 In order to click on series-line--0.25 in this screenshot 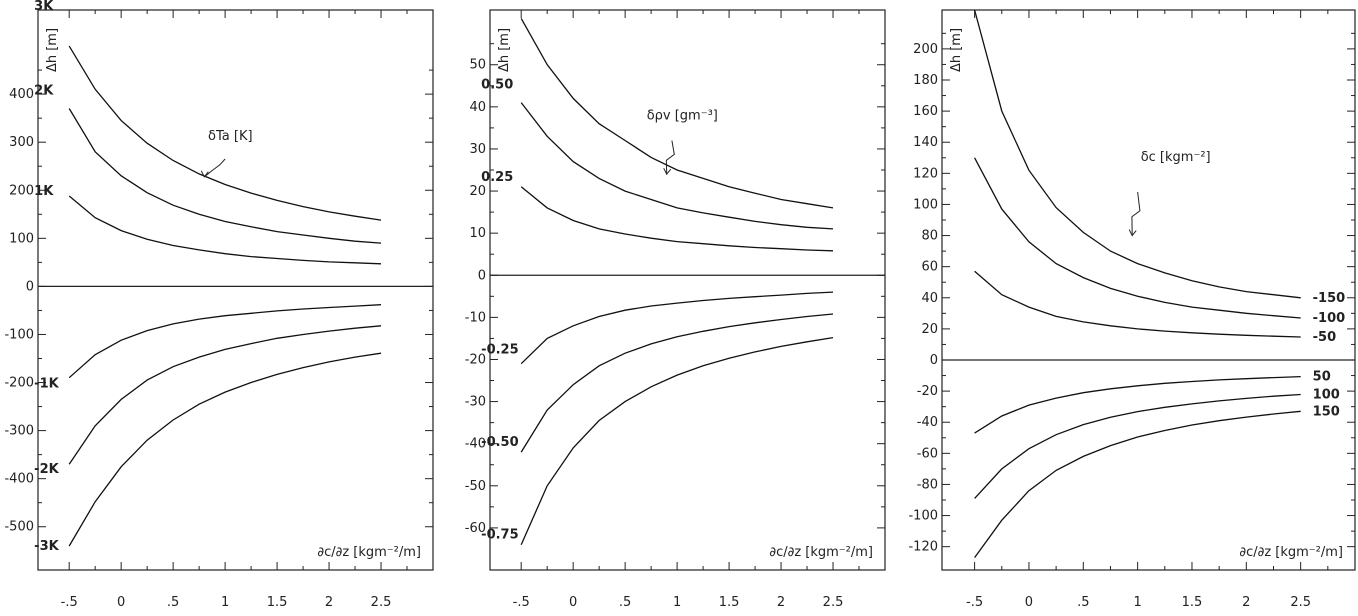, I will do `click(677, 328)`.